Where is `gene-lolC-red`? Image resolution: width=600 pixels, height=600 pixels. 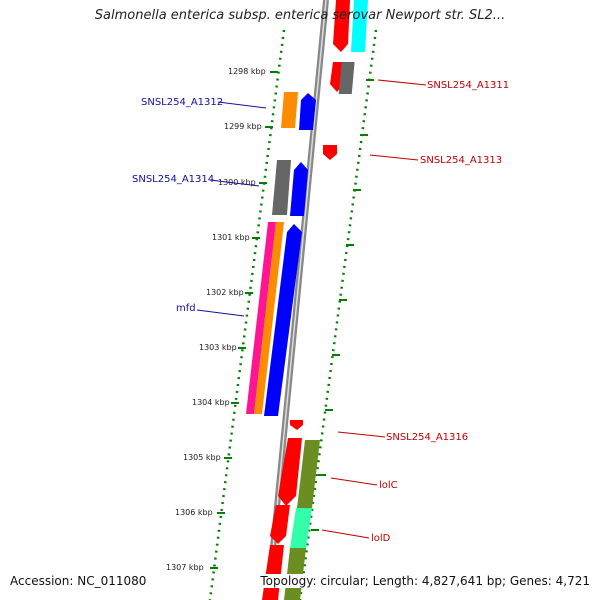 gene-lolC-red is located at coordinates (290, 472).